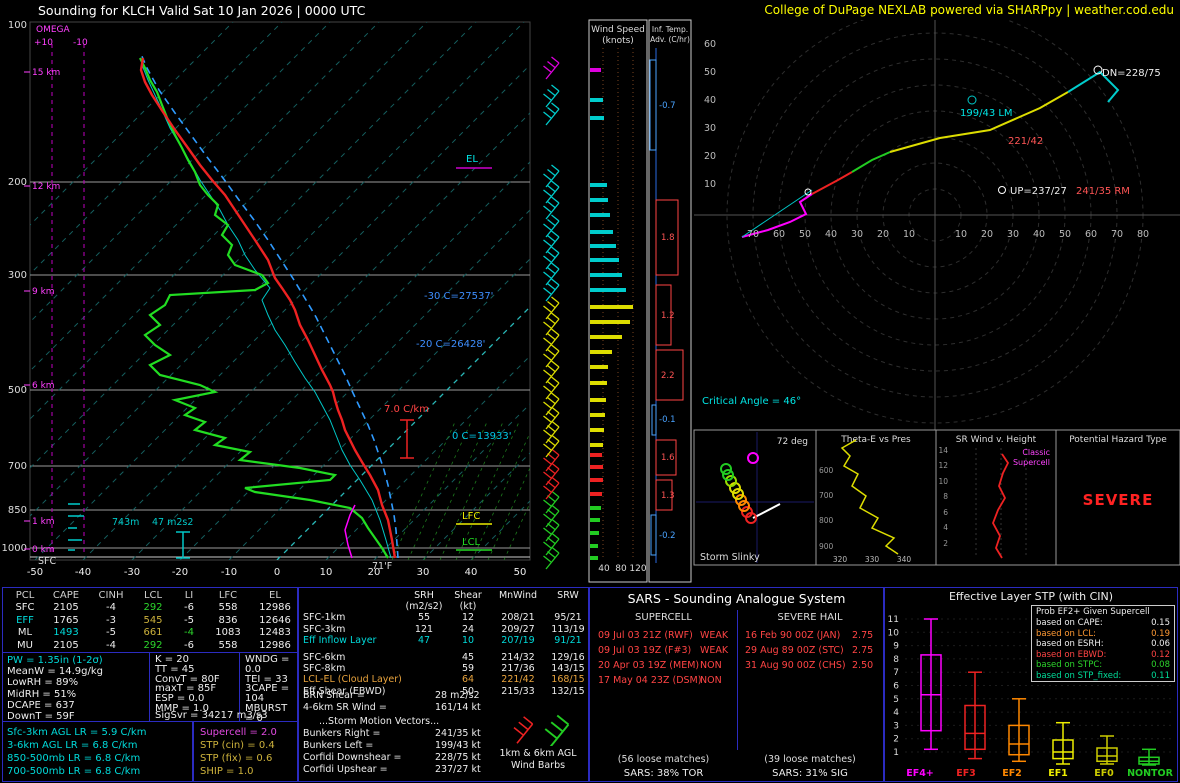 The width and height of the screenshot is (1180, 783). What do you see at coordinates (896, 726) in the screenshot?
I see `stp-tick: 3` at bounding box center [896, 726].